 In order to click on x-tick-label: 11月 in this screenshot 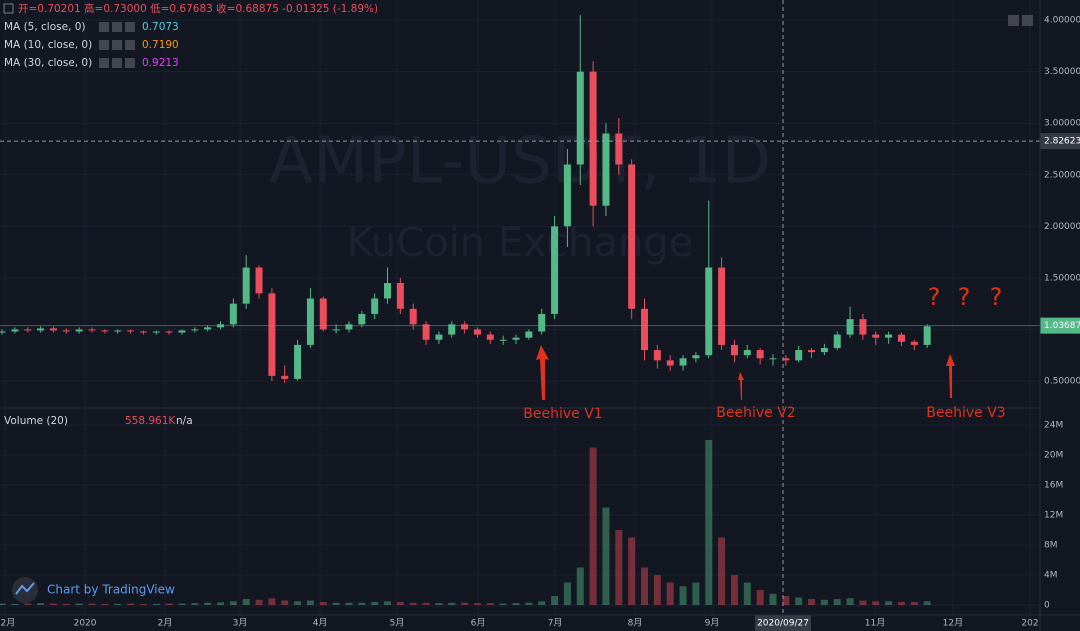, I will do `click(875, 623)`.